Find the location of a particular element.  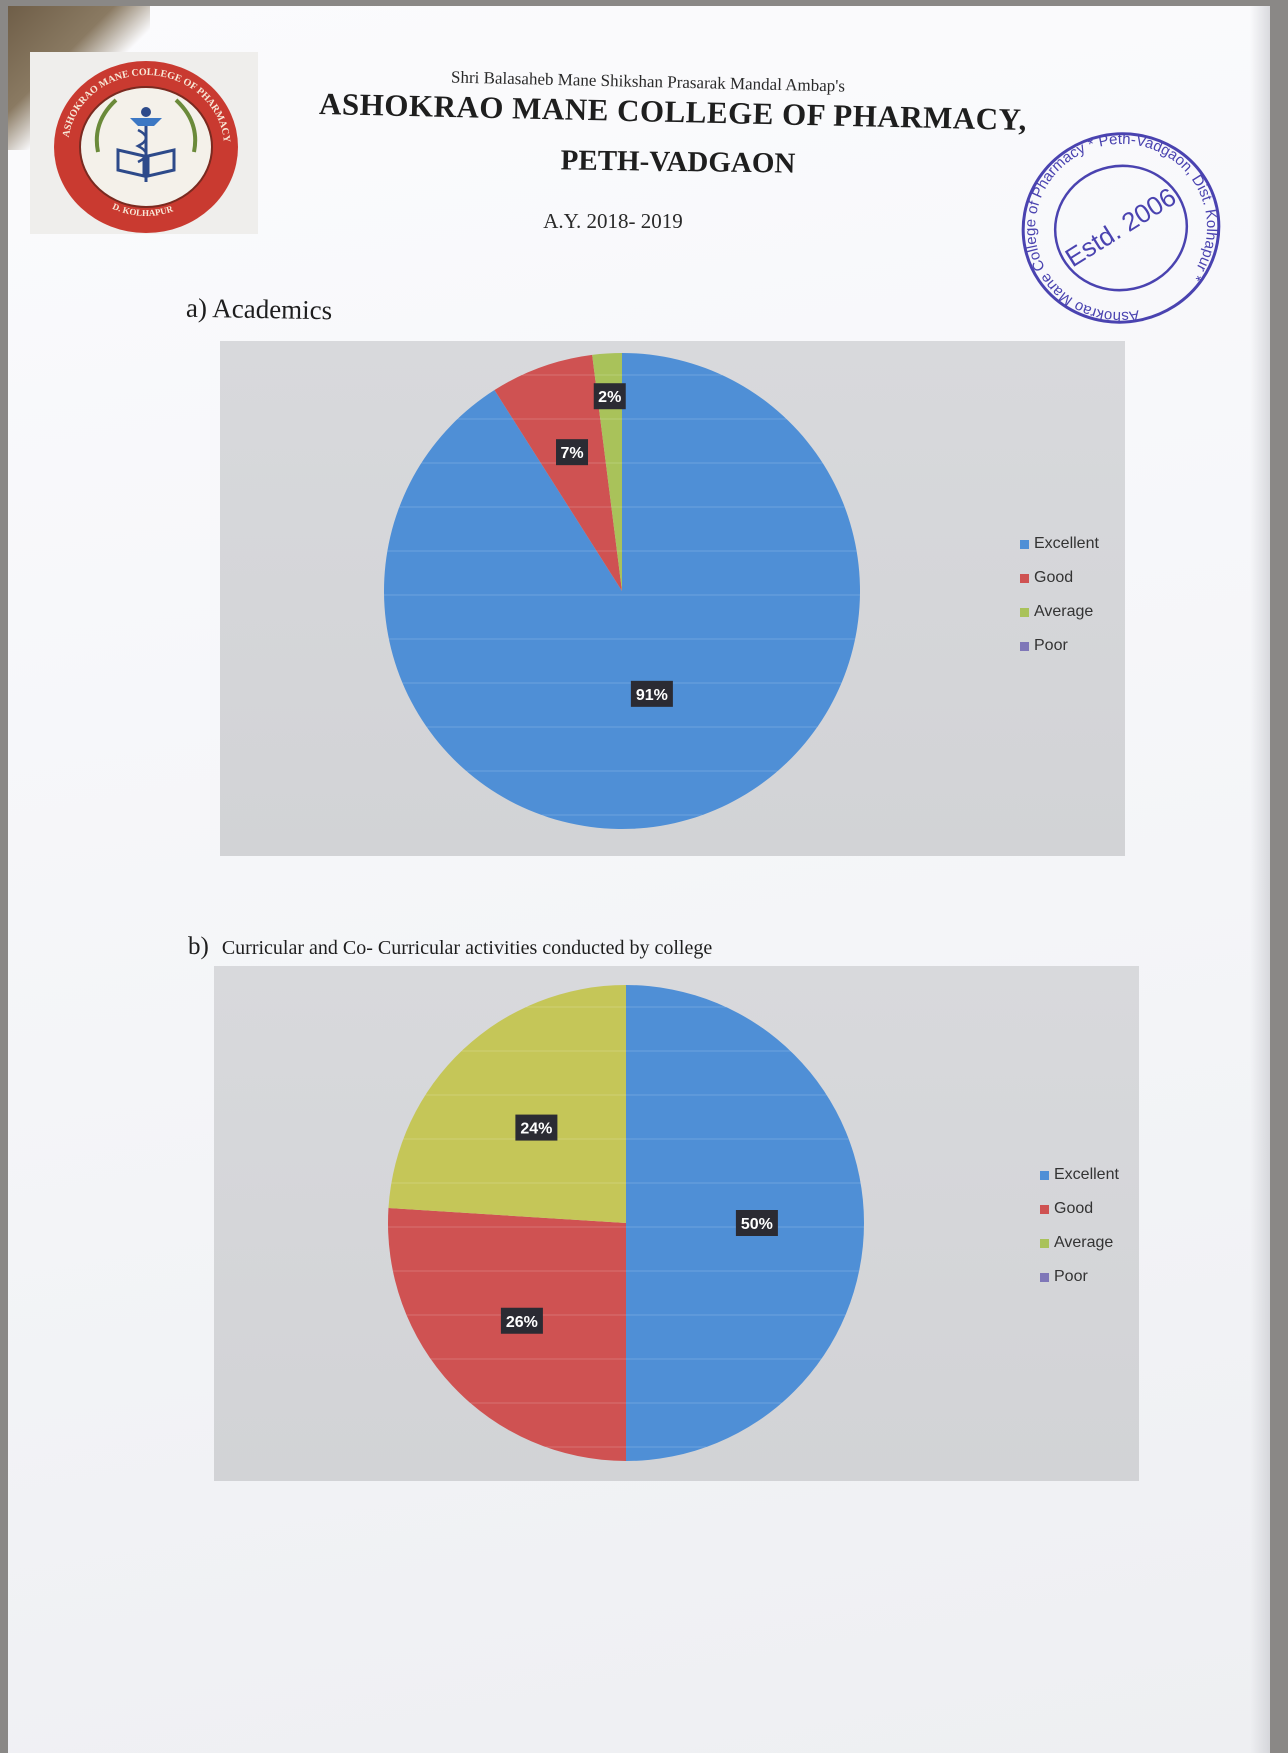

svg-text: 2% is located at coordinates (609, 397).